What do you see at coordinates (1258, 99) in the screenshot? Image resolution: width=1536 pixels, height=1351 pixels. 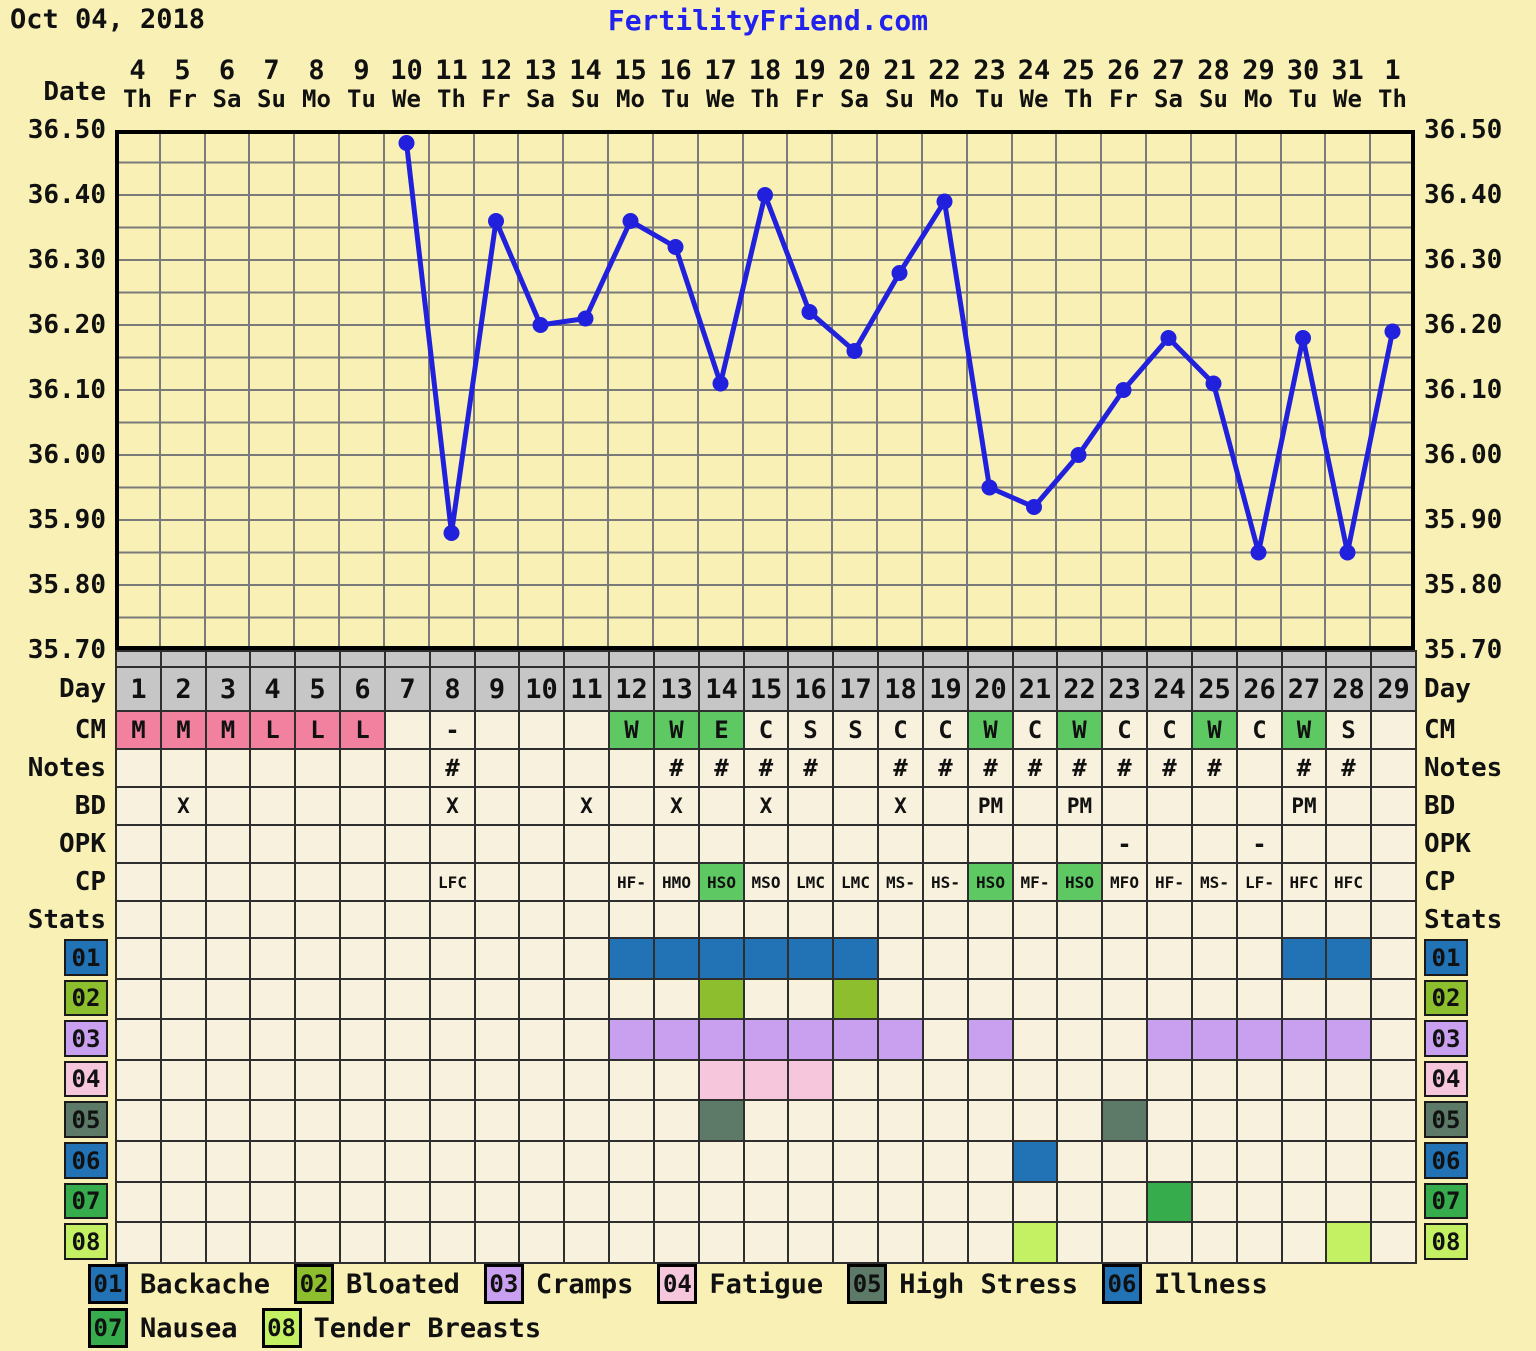 I see `weekday: Mo` at bounding box center [1258, 99].